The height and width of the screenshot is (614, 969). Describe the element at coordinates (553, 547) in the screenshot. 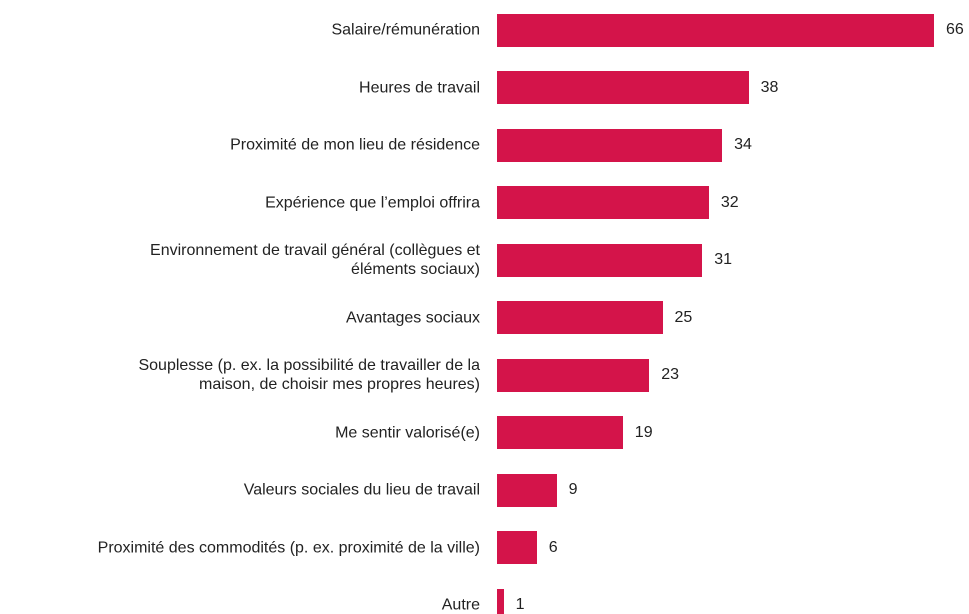

I see `value-label: 6` at that location.